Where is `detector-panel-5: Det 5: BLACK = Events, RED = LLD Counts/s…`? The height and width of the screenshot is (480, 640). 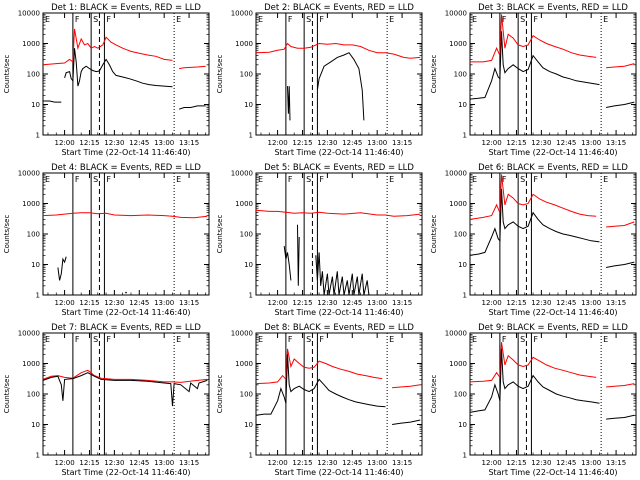 detector-panel-5: Det 5: BLACK = Events, RED = LLD Counts/s… is located at coordinates (319, 240).